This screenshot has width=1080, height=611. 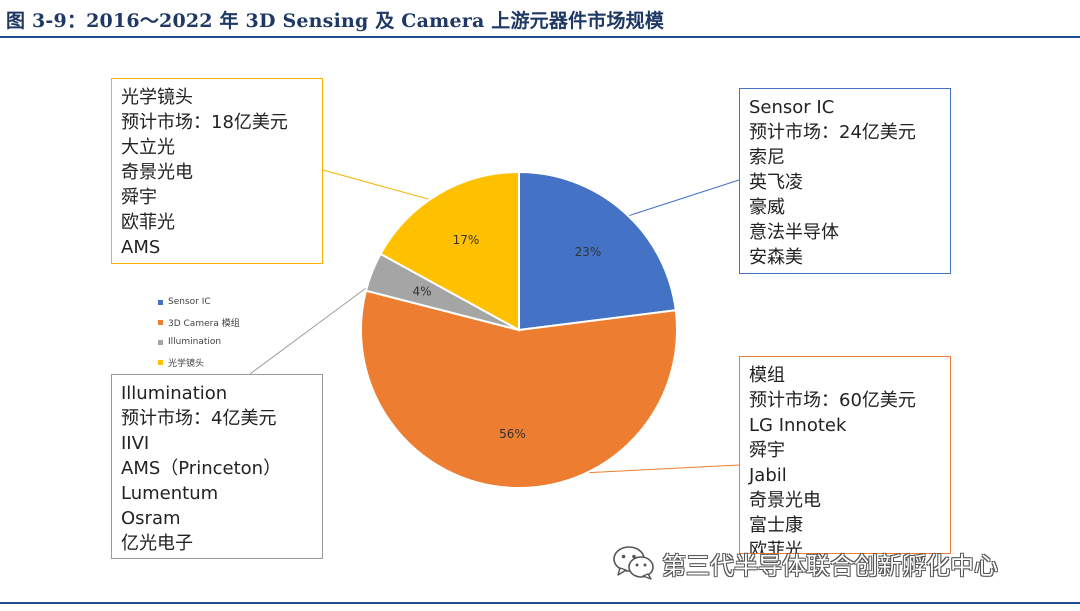 I want to click on callout-sensor-company: 索尼, so click(x=767, y=157).